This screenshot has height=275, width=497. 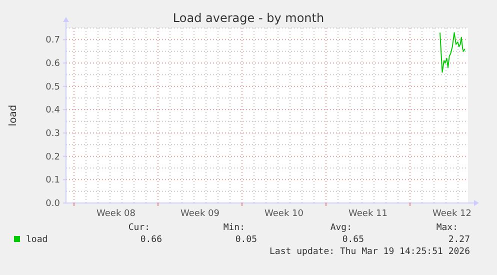 What do you see at coordinates (368, 214) in the screenshot?
I see `x-tick-label: Week 11` at bounding box center [368, 214].